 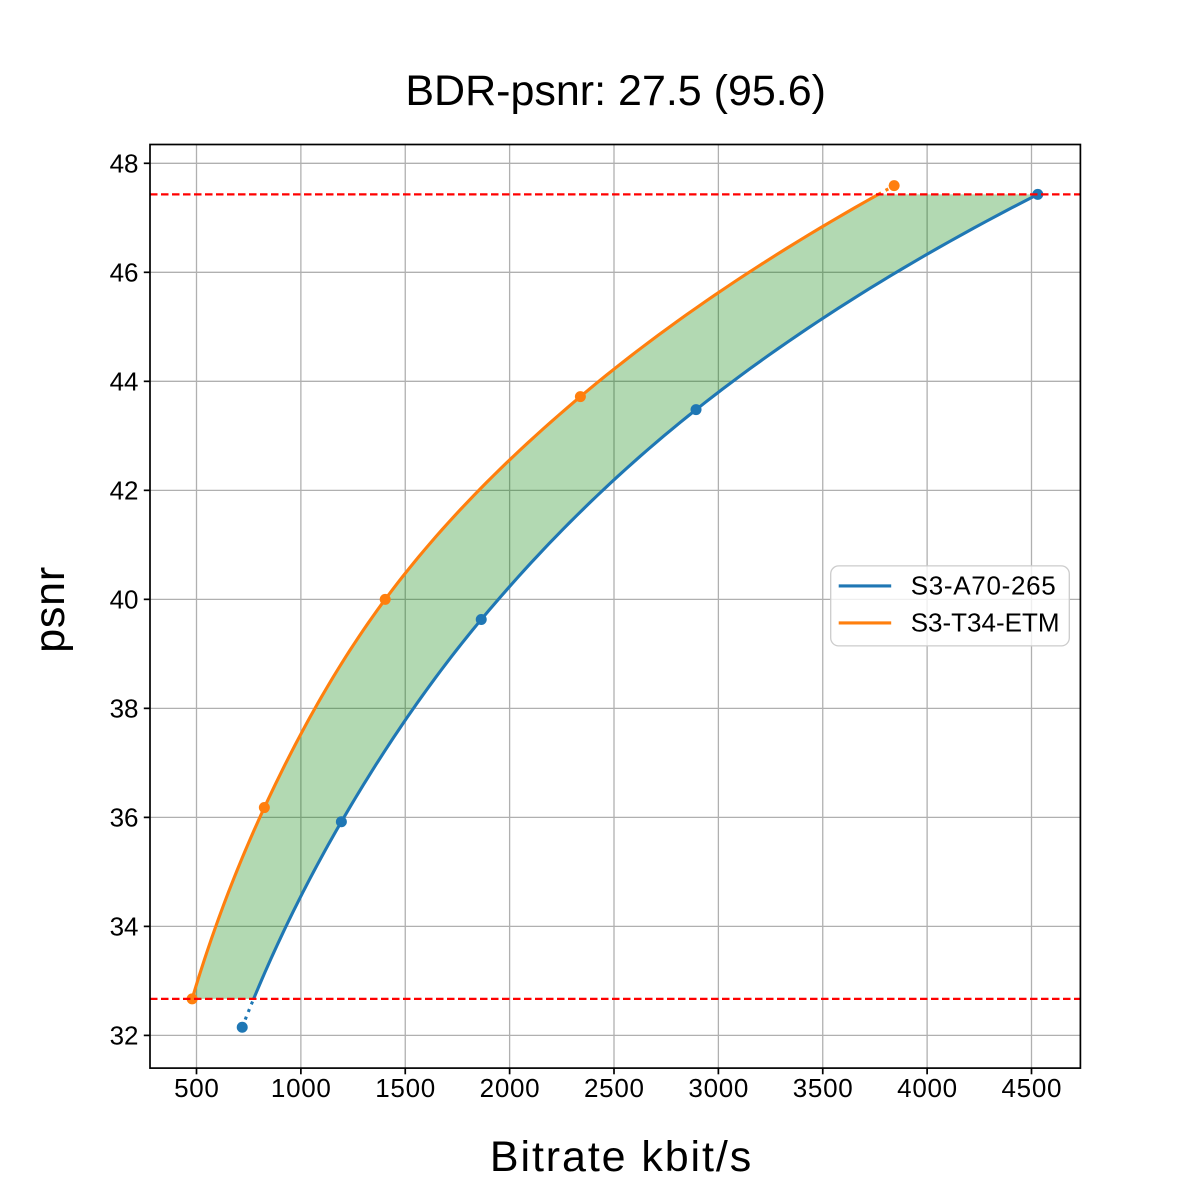 I want to click on svg-text: 3000, so click(x=718, y=1088).